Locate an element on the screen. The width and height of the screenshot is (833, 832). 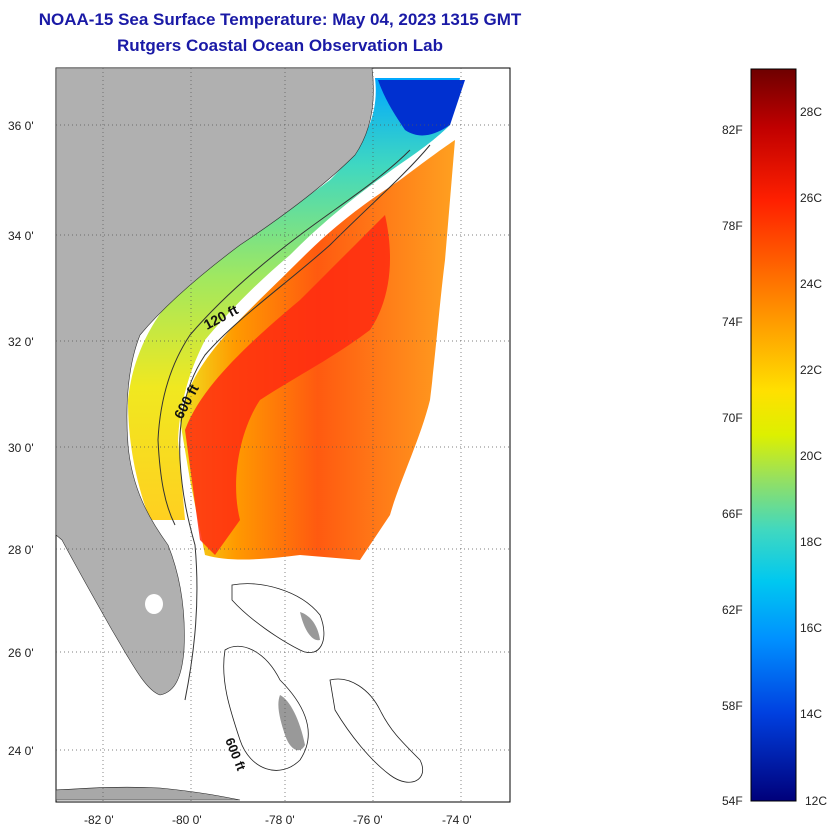
colorbar-c-label: 18C is located at coordinates (811, 542).